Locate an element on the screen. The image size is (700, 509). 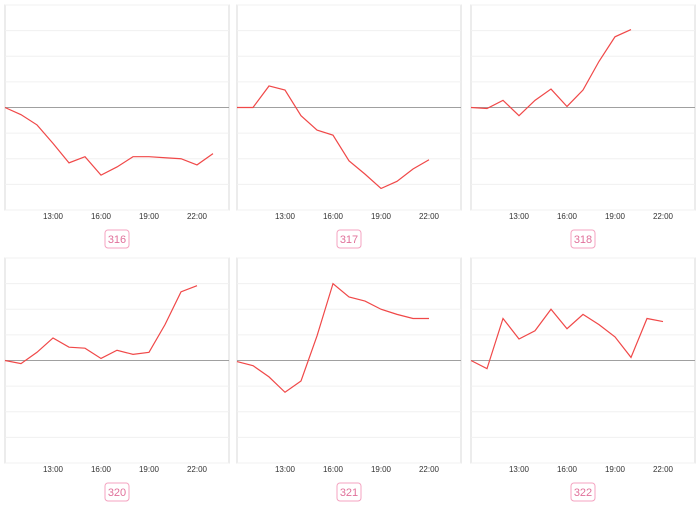
chart-title: 322 is located at coordinates (583, 493).